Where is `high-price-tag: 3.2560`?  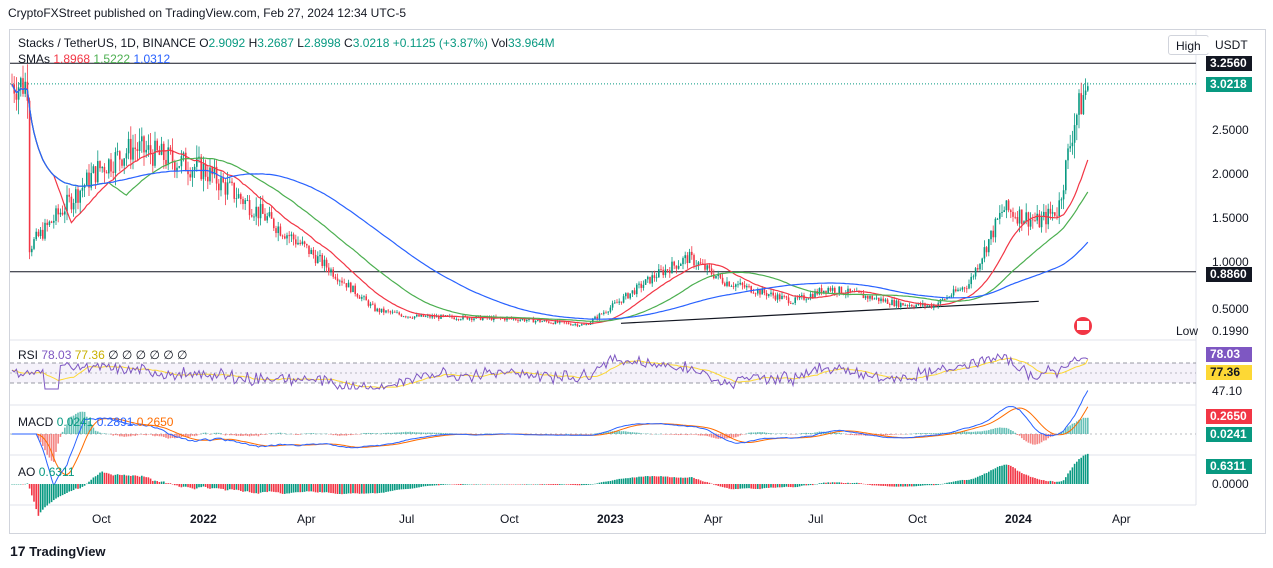
high-price-tag: 3.2560 is located at coordinates (1229, 63).